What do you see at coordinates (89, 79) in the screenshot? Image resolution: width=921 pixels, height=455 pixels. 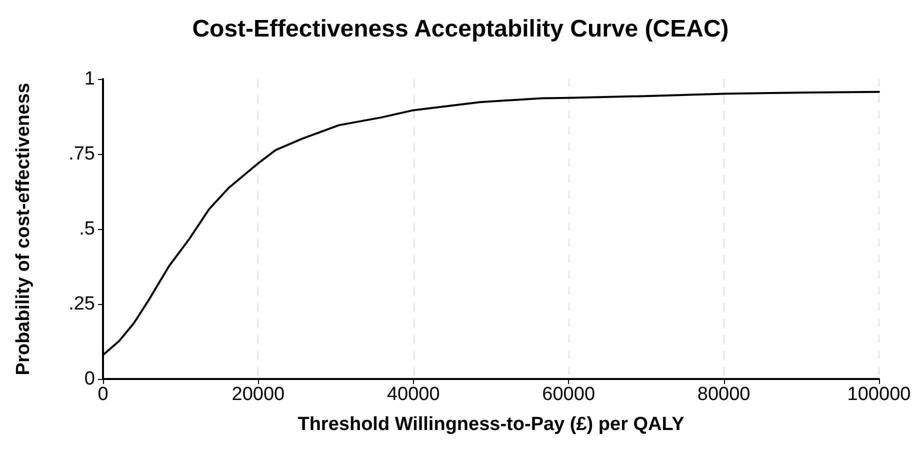 I see `y-tick-label: 1` at bounding box center [89, 79].